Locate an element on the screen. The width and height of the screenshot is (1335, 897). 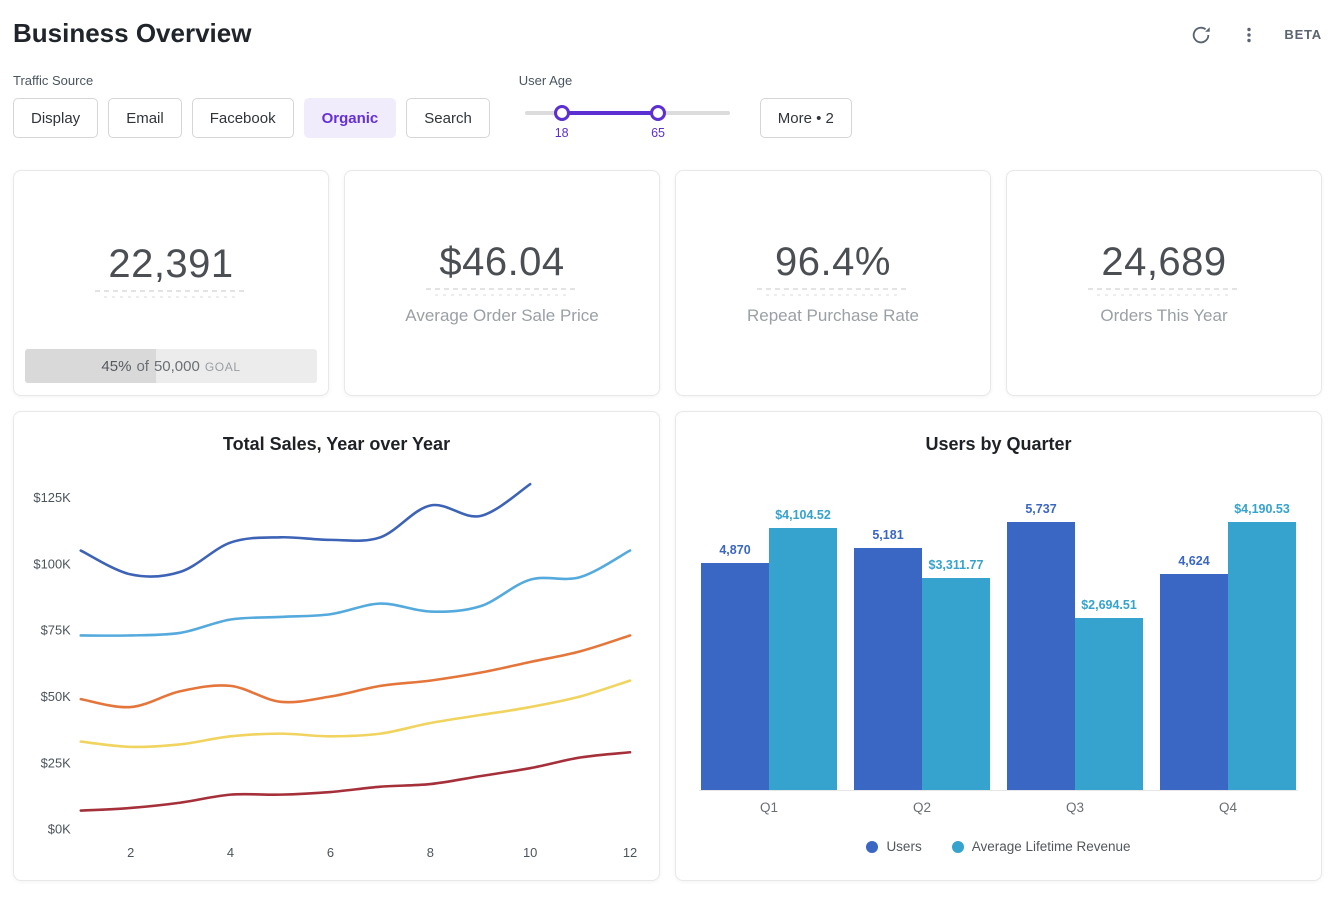
traffic-source-option-email: Email is located at coordinates (145, 118).